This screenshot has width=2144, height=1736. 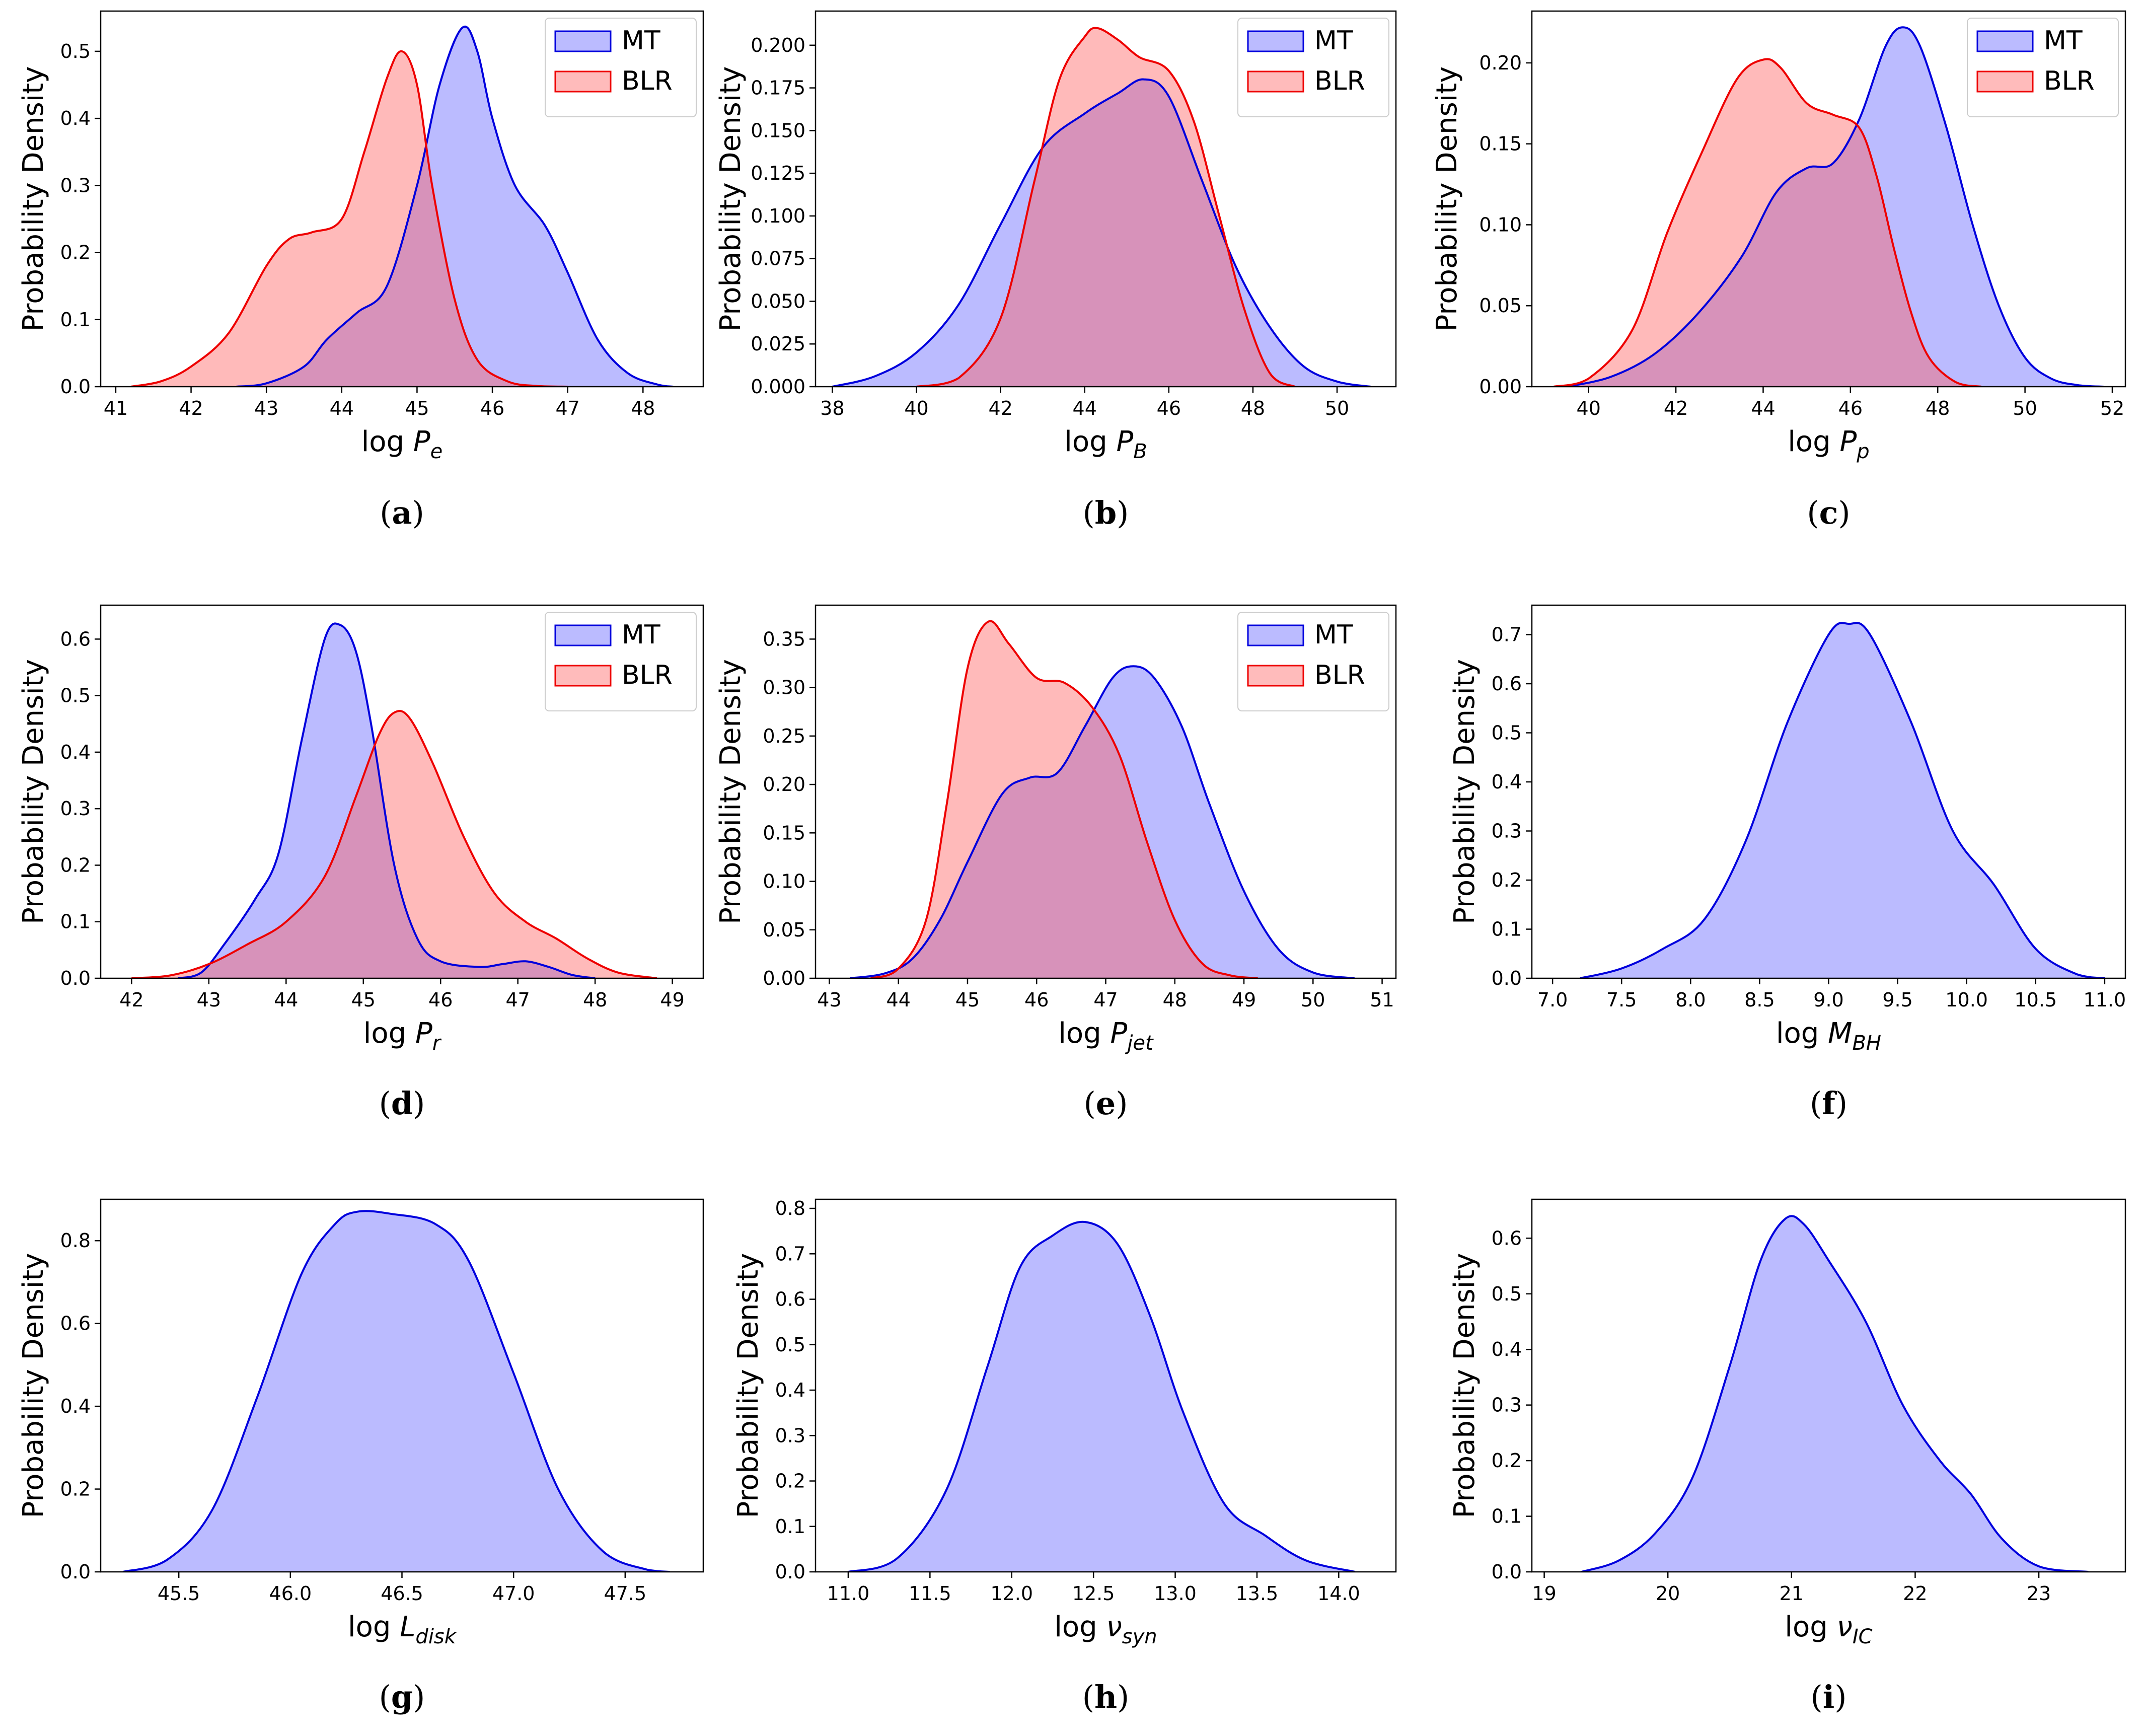 What do you see at coordinates (402, 444) in the screenshot?
I see `x-axis-label: log Pe` at bounding box center [402, 444].